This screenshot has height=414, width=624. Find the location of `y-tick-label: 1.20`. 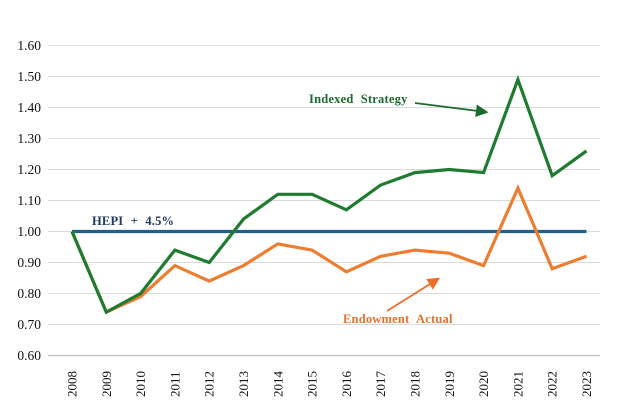

y-tick-label: 1.20 is located at coordinates (29, 169).